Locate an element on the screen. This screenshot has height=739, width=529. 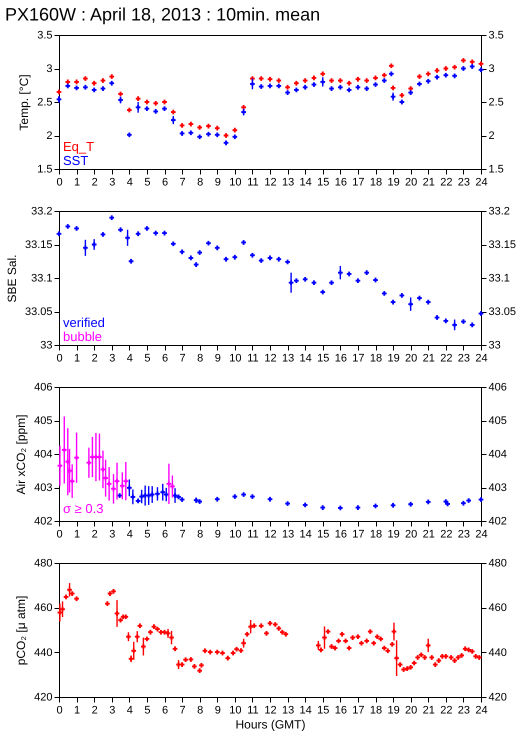
y-tick-label: 403 is located at coordinates (43, 488).